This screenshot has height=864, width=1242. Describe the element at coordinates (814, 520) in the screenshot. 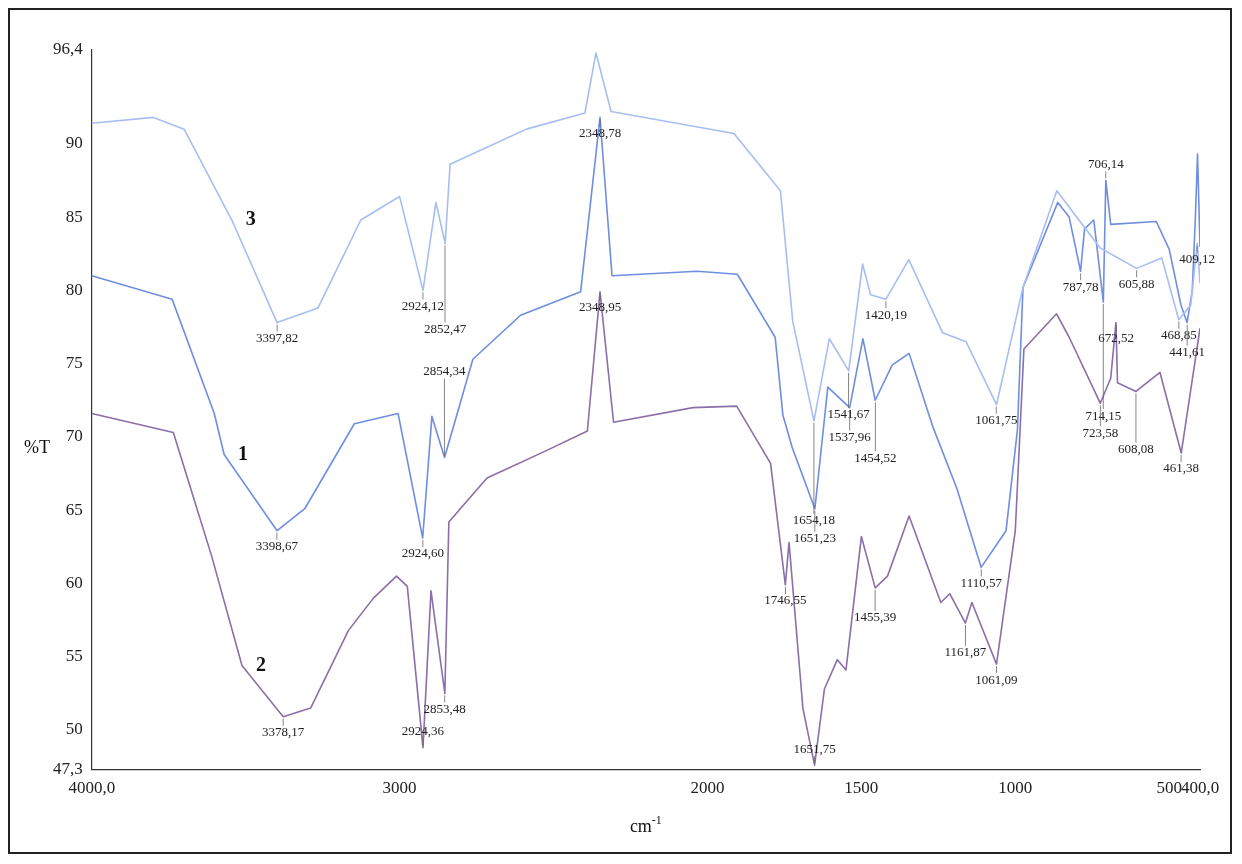

I see `annotation: 1654,18` at that location.